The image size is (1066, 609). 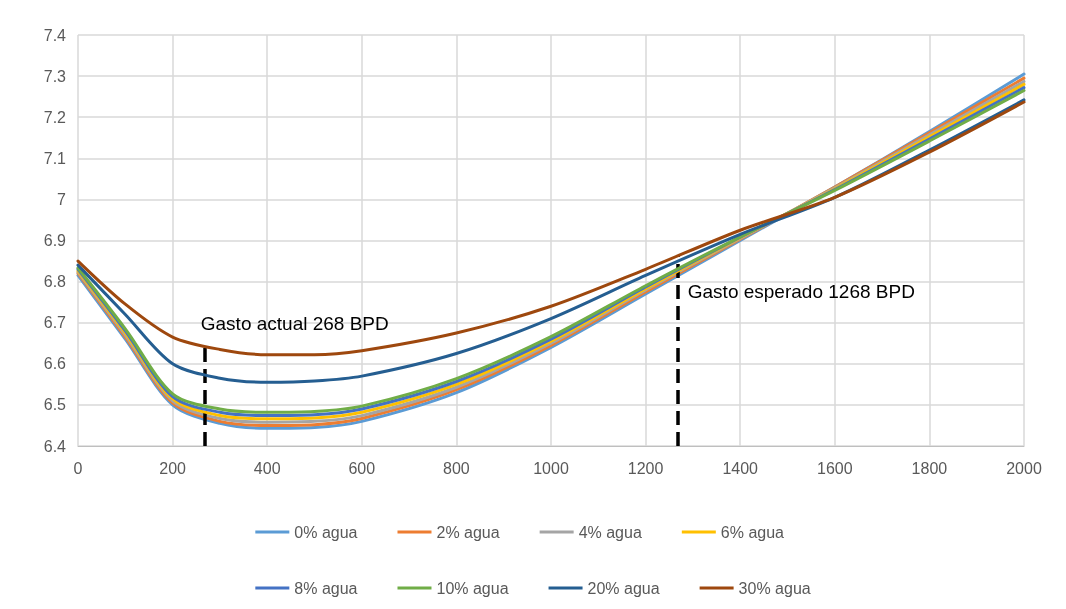 I want to click on y-tick-label: 6.7, so click(x=55, y=323).